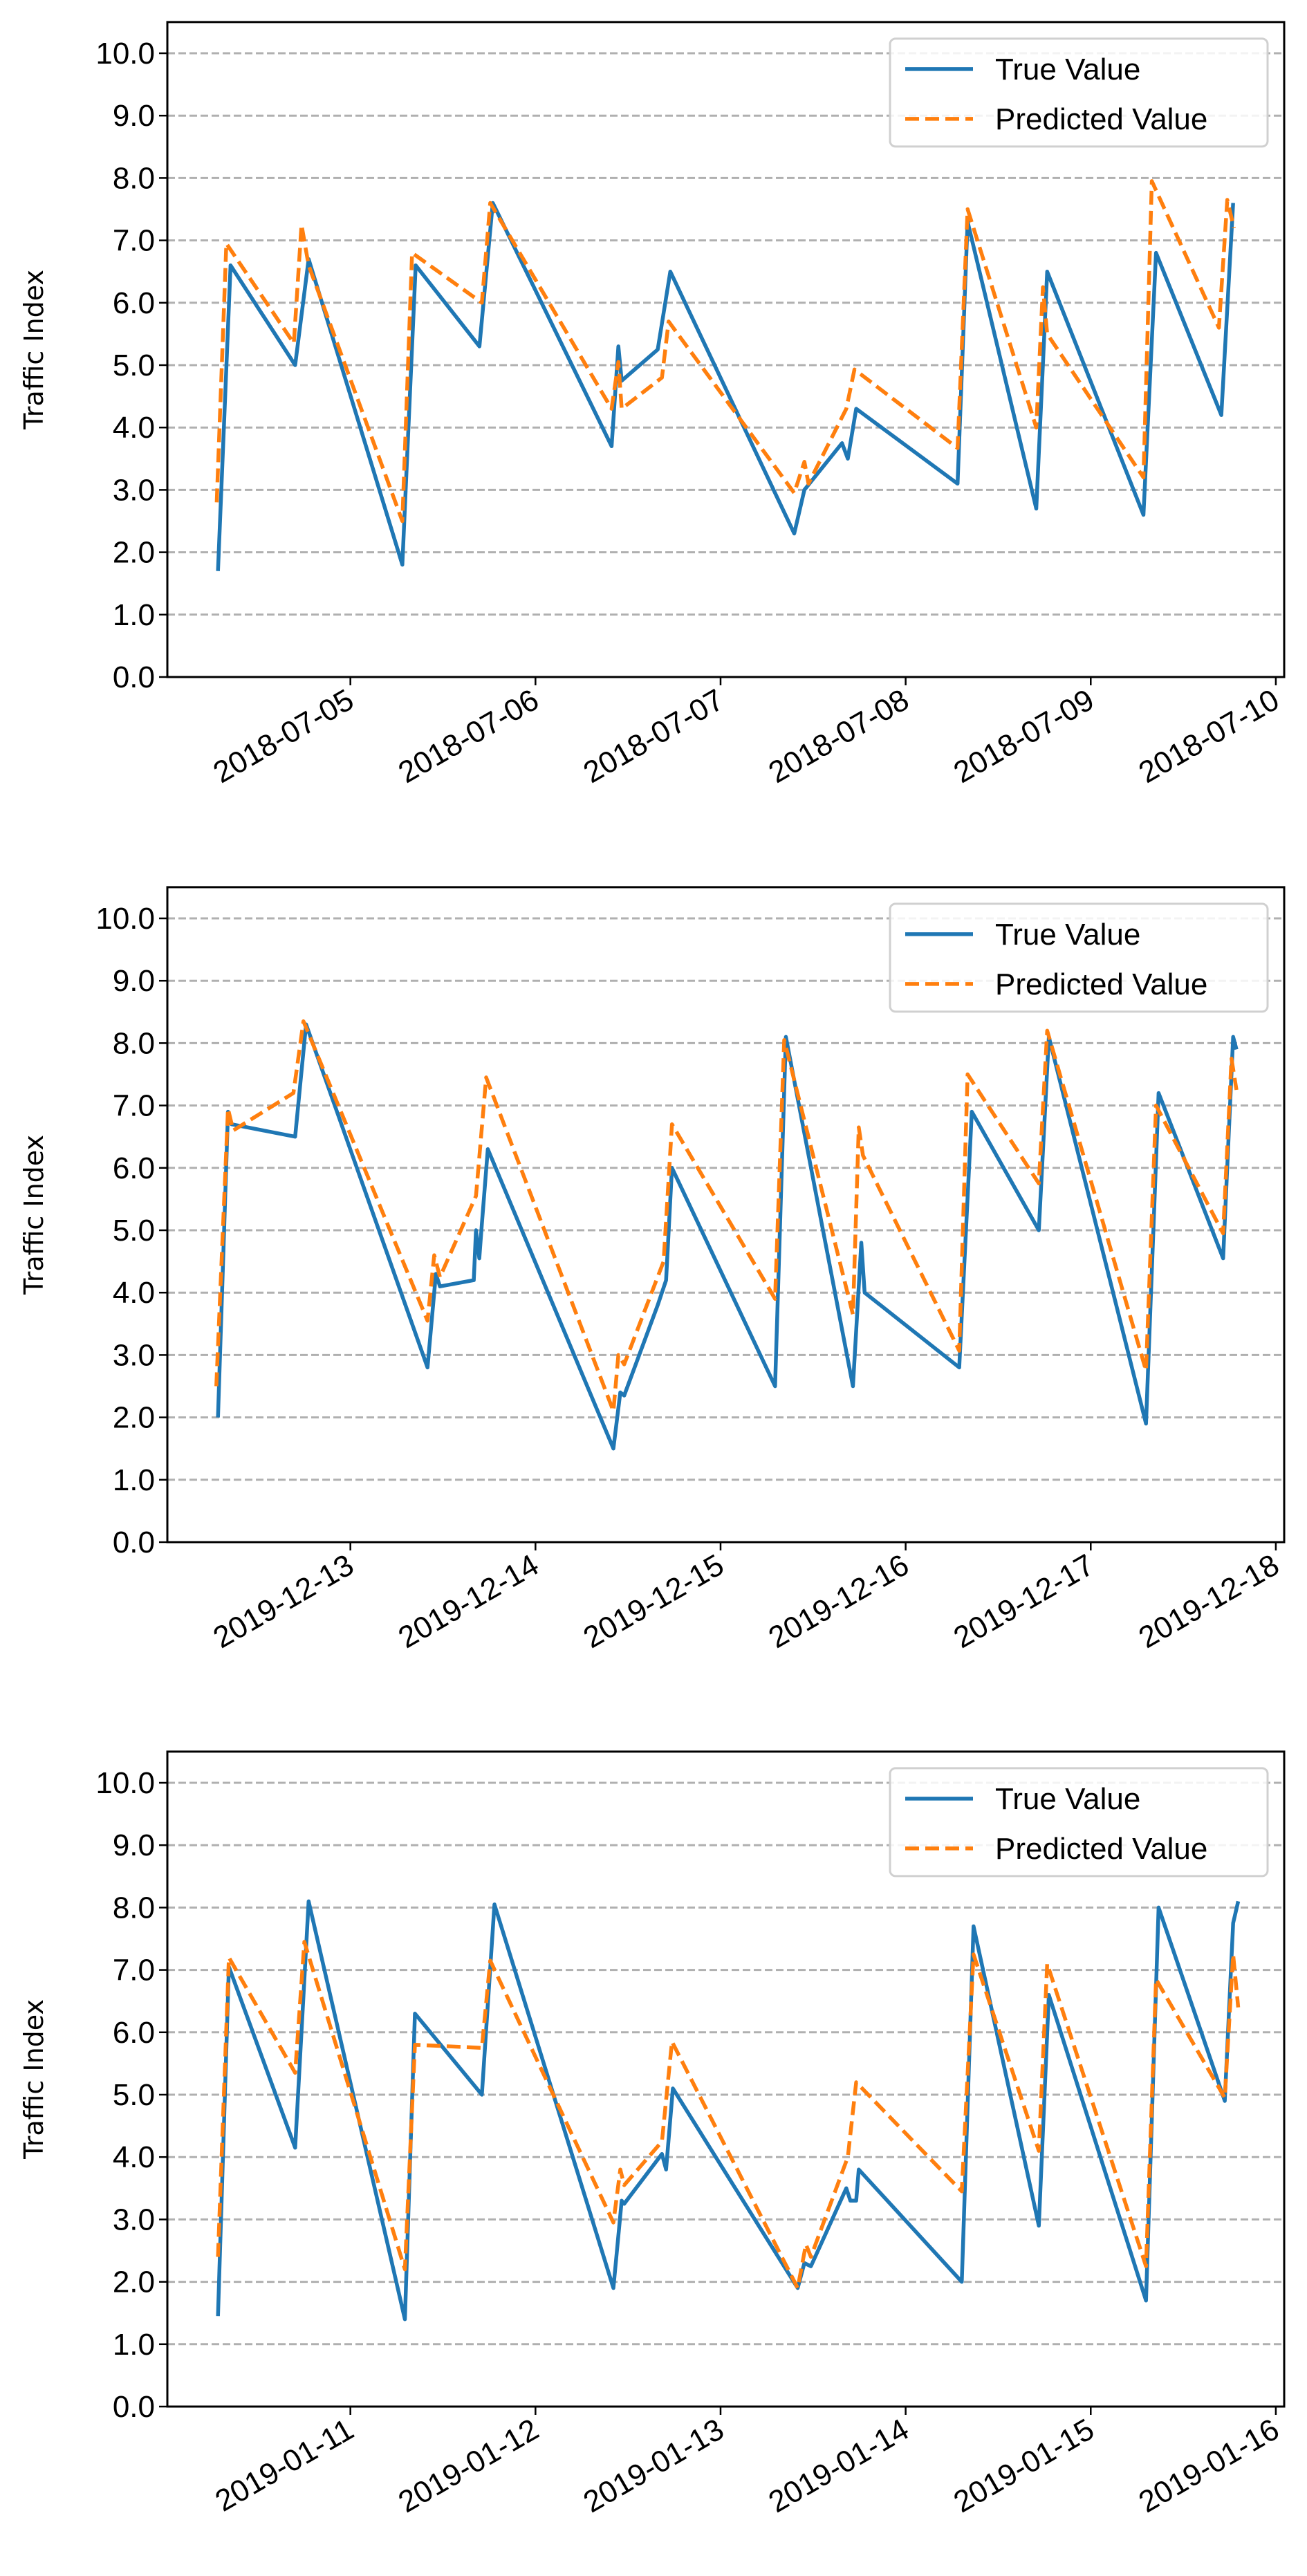 This screenshot has height=2576, width=1307. I want to click on x-tick-label: 2019-01-13, so click(654, 2466).